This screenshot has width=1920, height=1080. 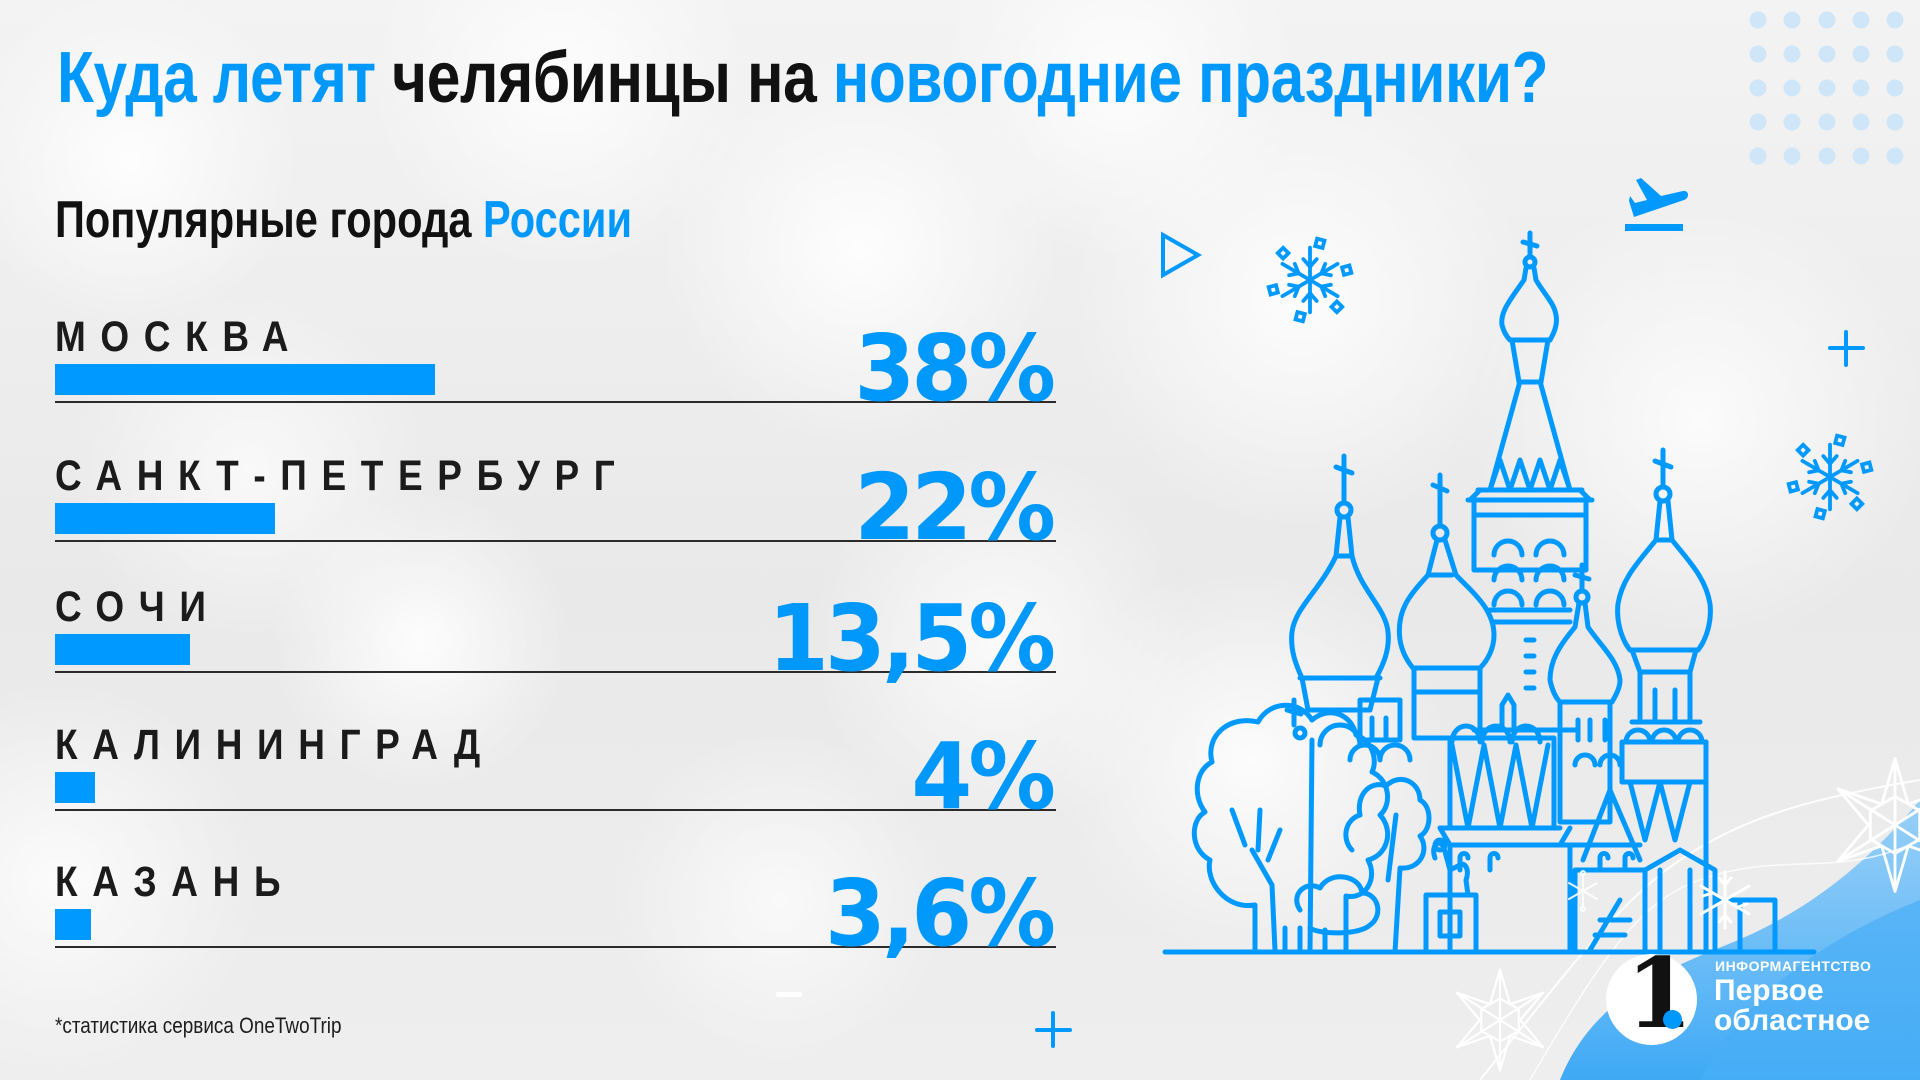 I want to click on dot-grid, so click(x=1826, y=88).